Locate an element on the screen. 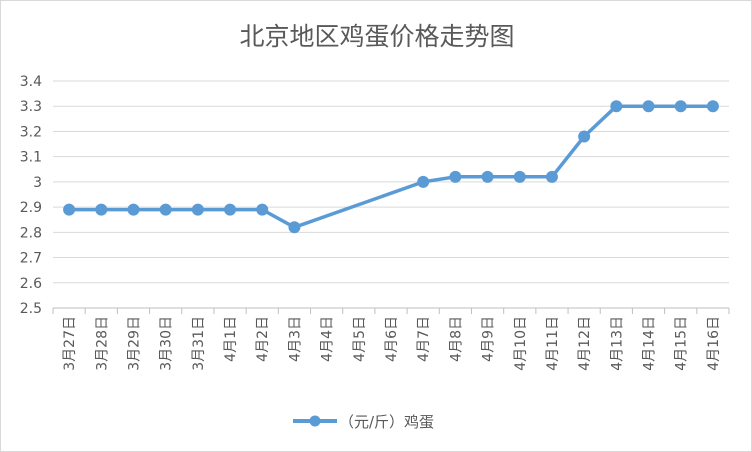 The height and width of the screenshot is (452, 752). x-tick-label: 3月31日 is located at coordinates (199, 343).